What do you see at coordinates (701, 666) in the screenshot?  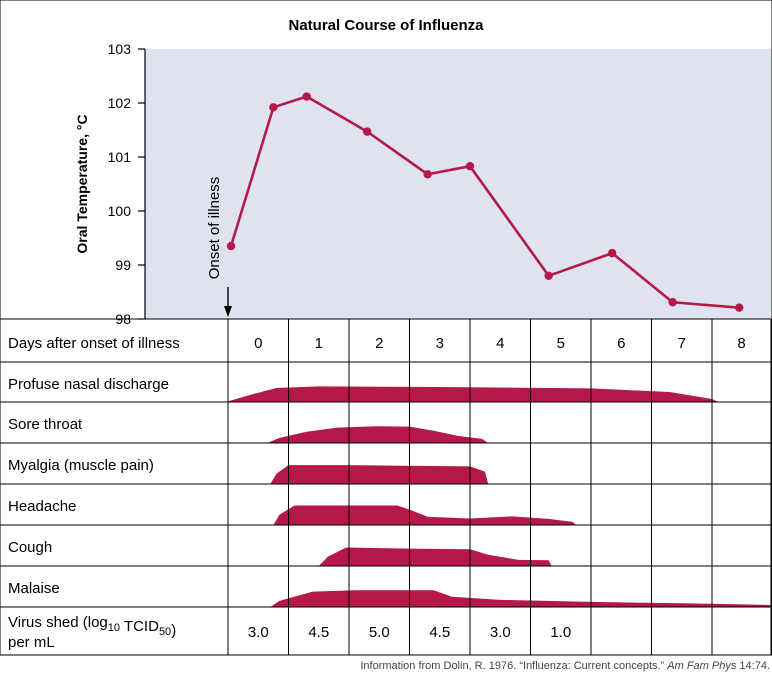 I see `credit-journal: Am Fam Phys` at bounding box center [701, 666].